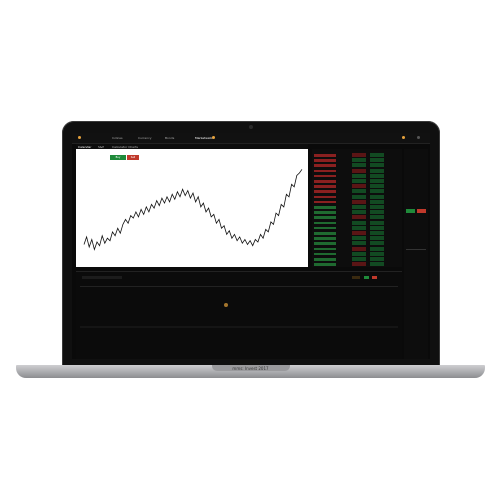  Describe the element at coordinates (418, 137) in the screenshot. I see `settings-icon` at that location.